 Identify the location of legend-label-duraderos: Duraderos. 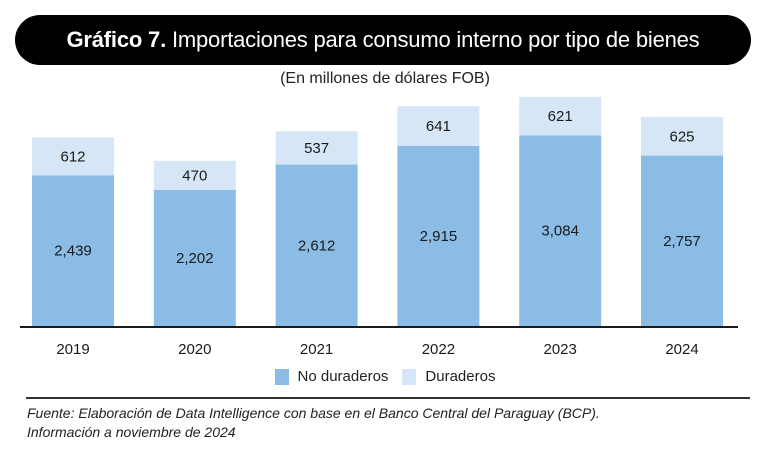
(460, 376).